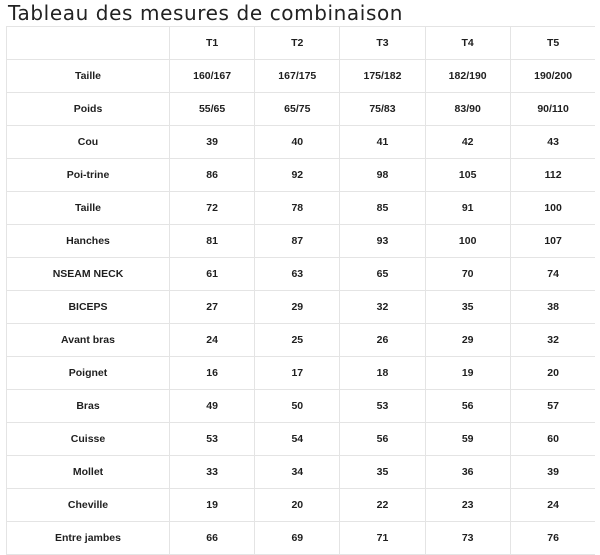 This screenshot has width=600, height=555. I want to click on measure-cell: 49, so click(212, 406).